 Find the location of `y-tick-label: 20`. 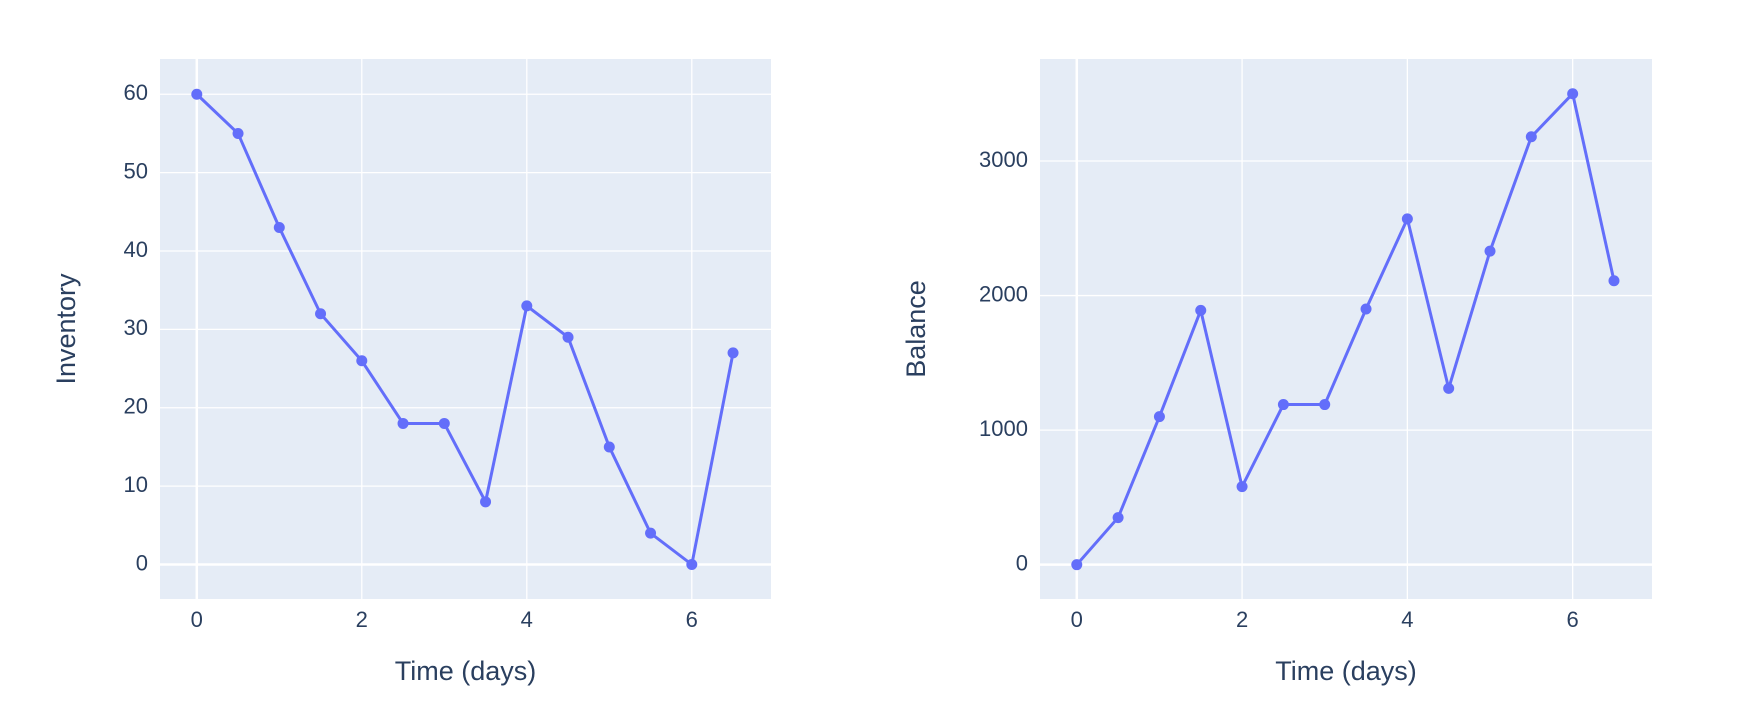

y-tick-label: 20 is located at coordinates (136, 406).